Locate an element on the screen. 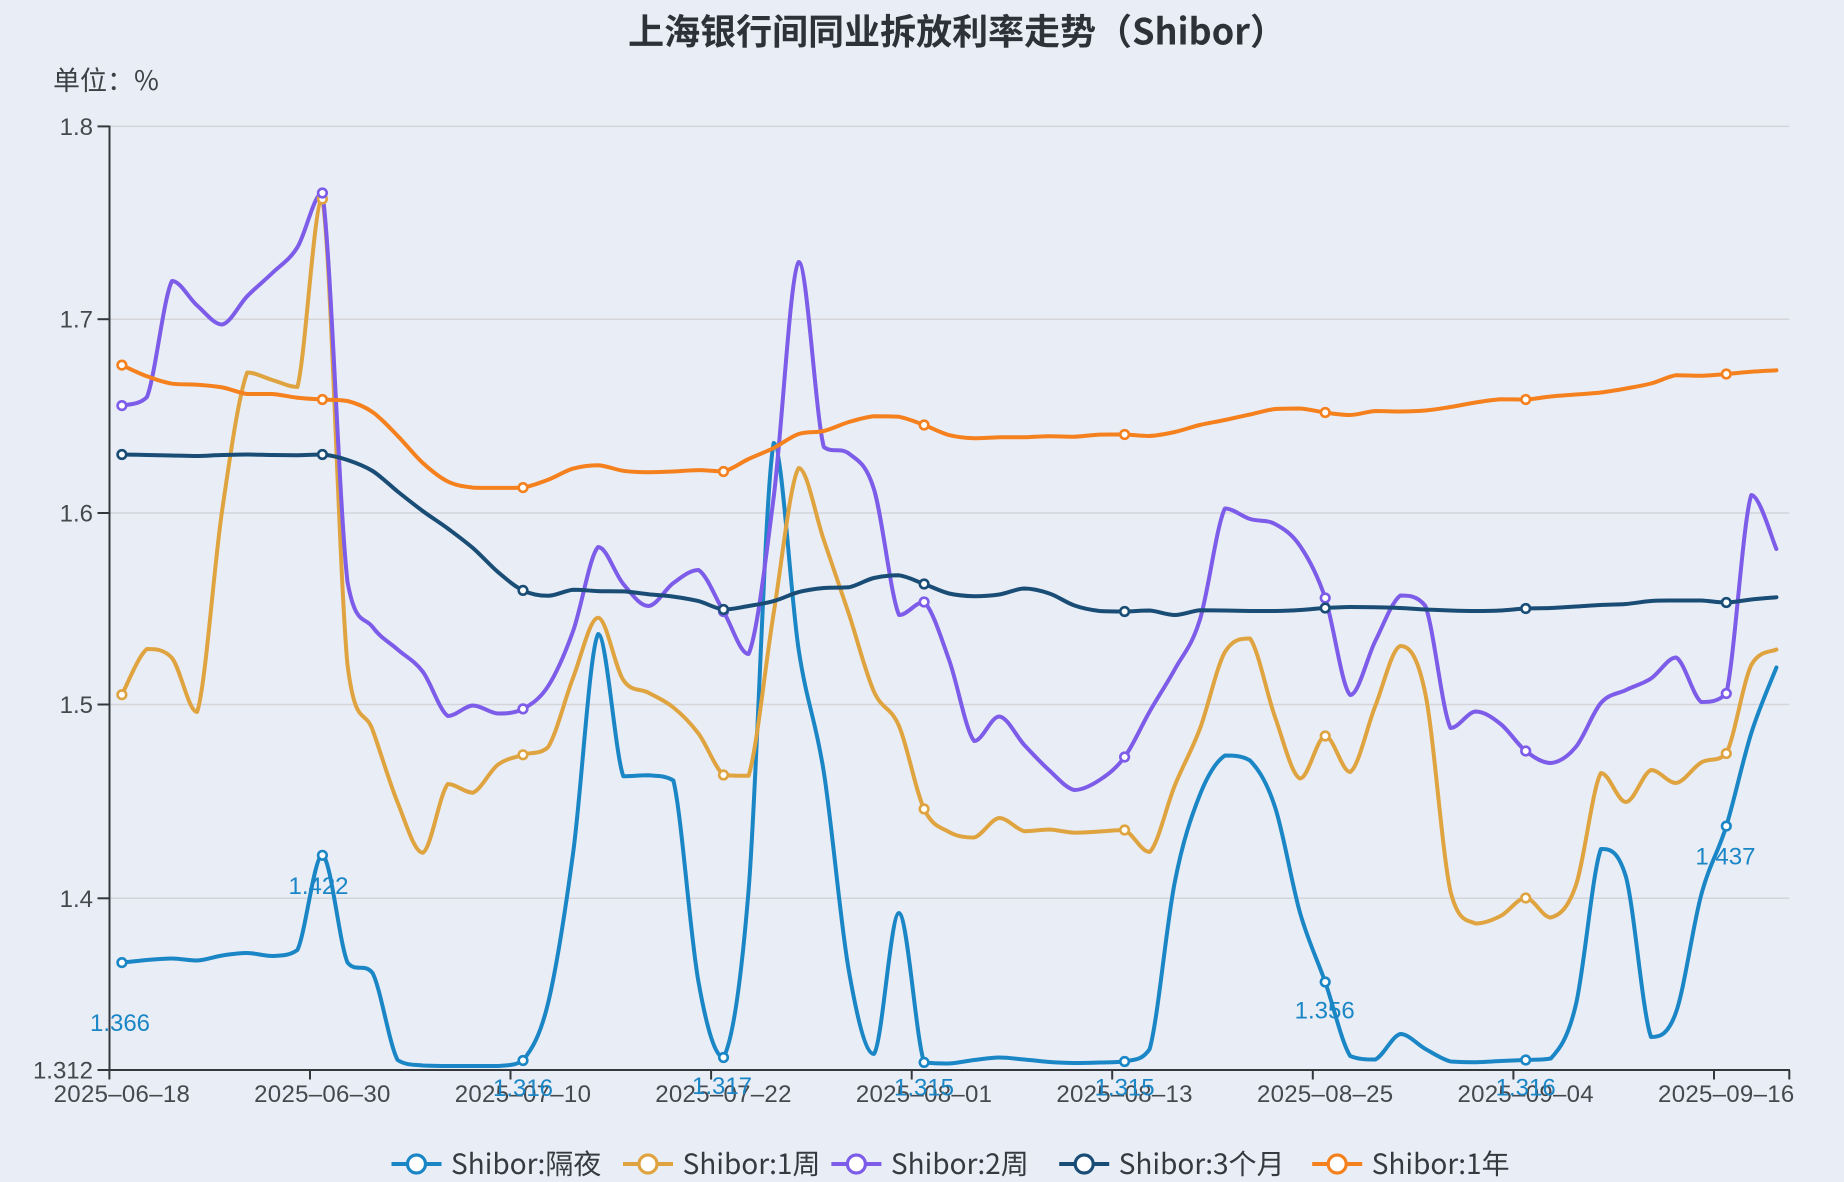 The height and width of the screenshot is (1182, 1844). svg-text: 1.356 is located at coordinates (1325, 1011).